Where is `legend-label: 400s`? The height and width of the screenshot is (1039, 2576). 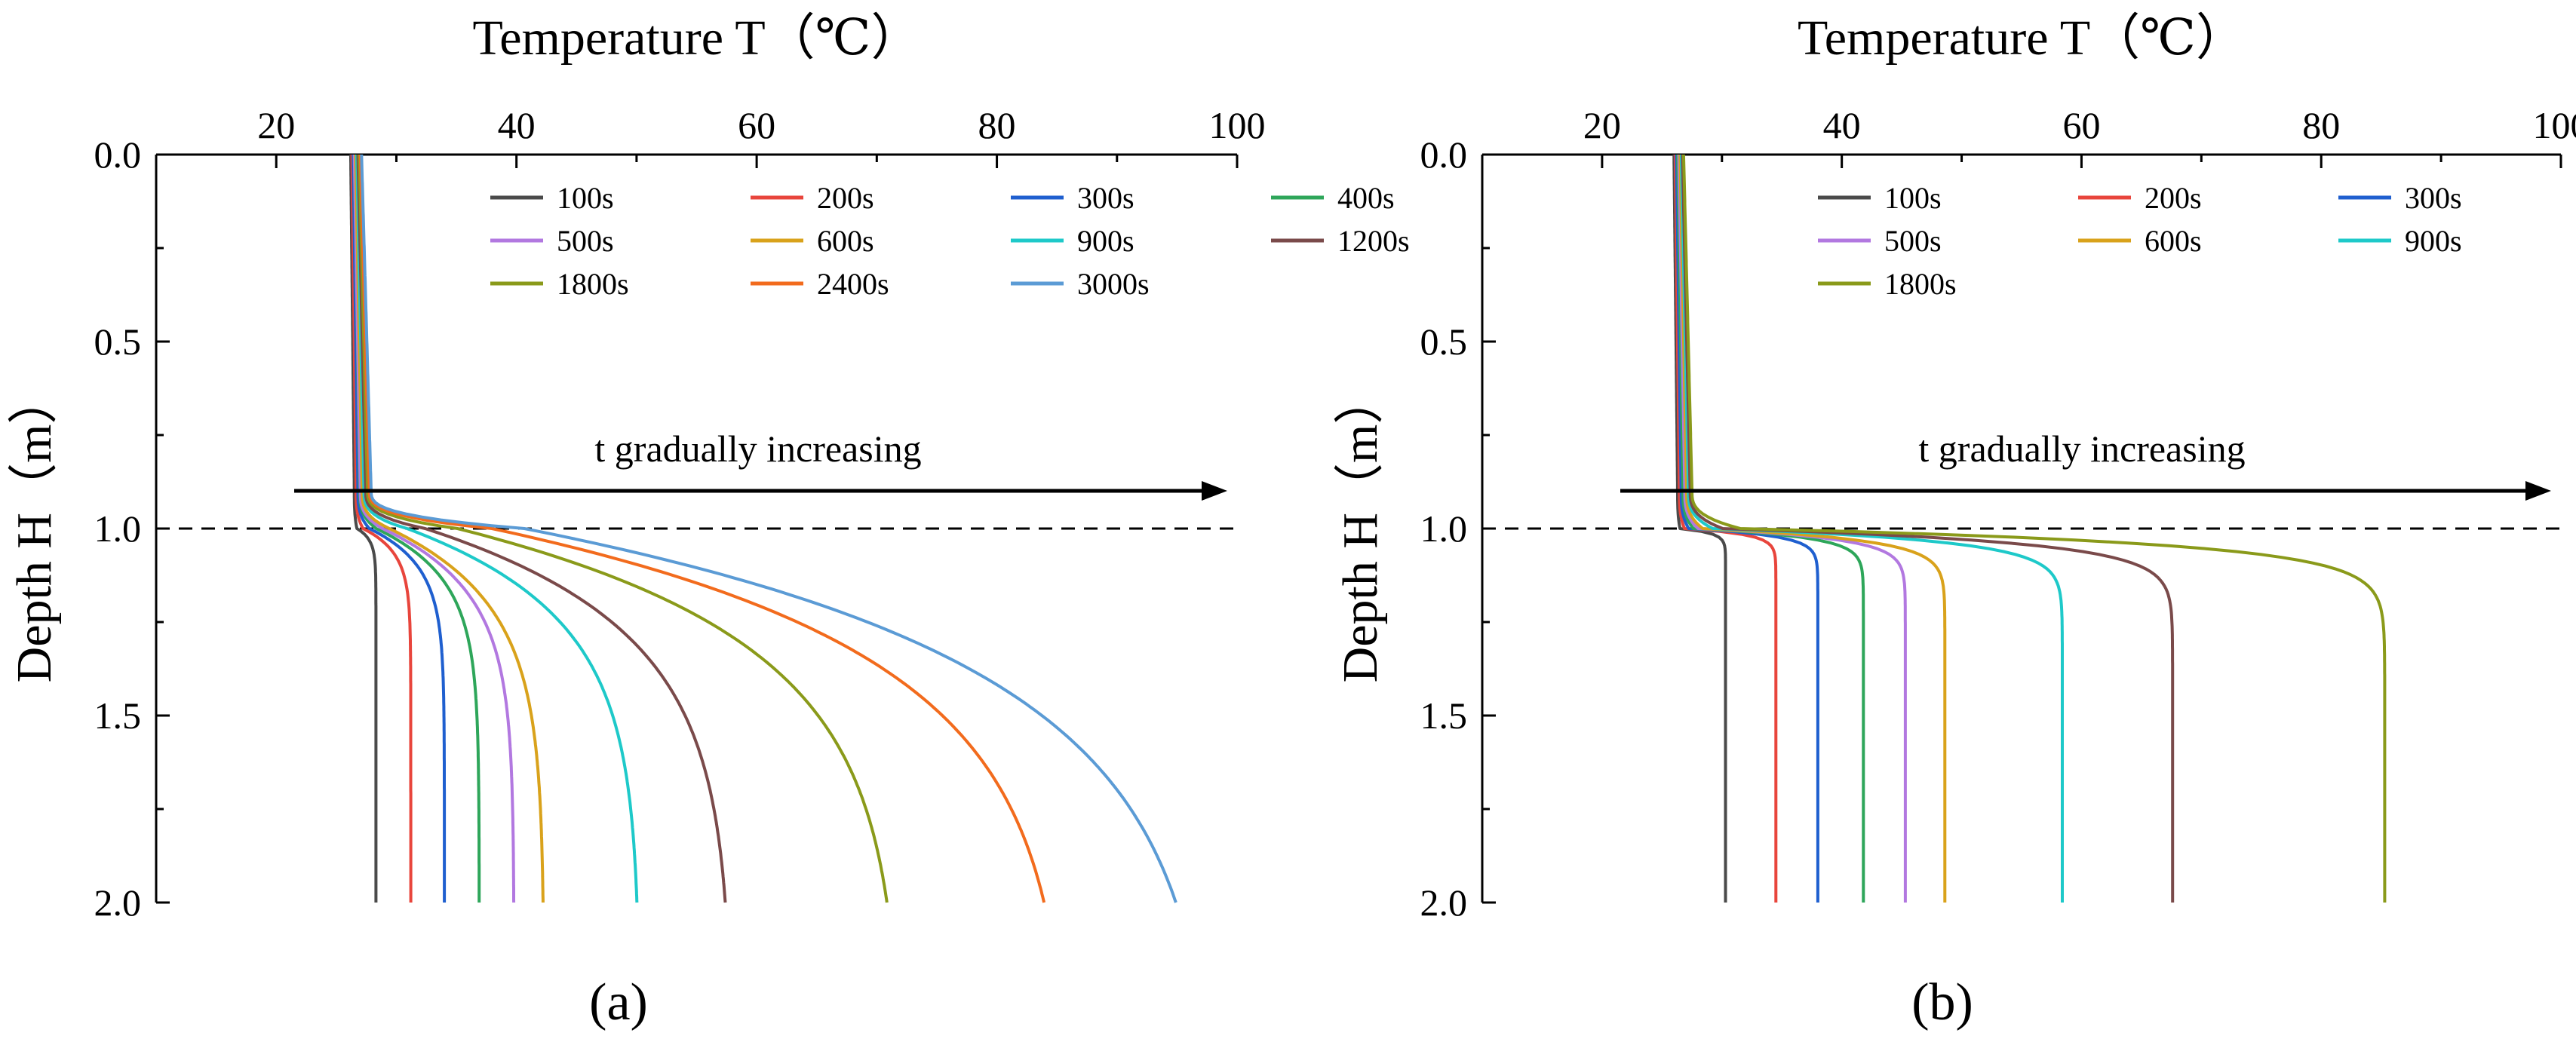
legend-label: 400s is located at coordinates (1366, 198).